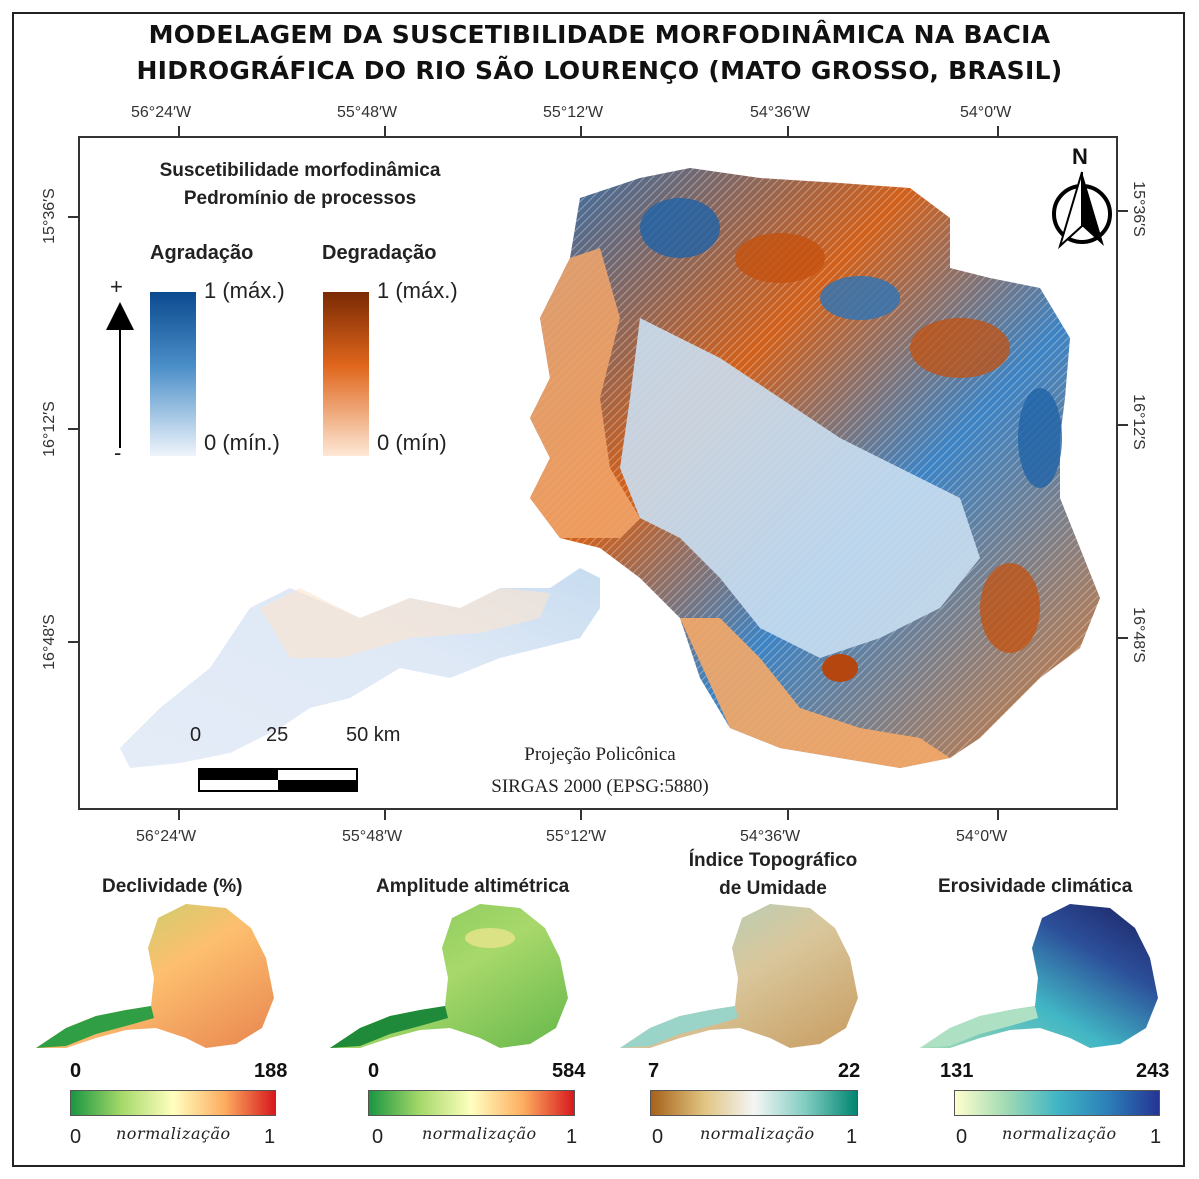 Image resolution: width=1199 pixels, height=1179 pixels. I want to click on small-map-4-max: 243, so click(1153, 1071).